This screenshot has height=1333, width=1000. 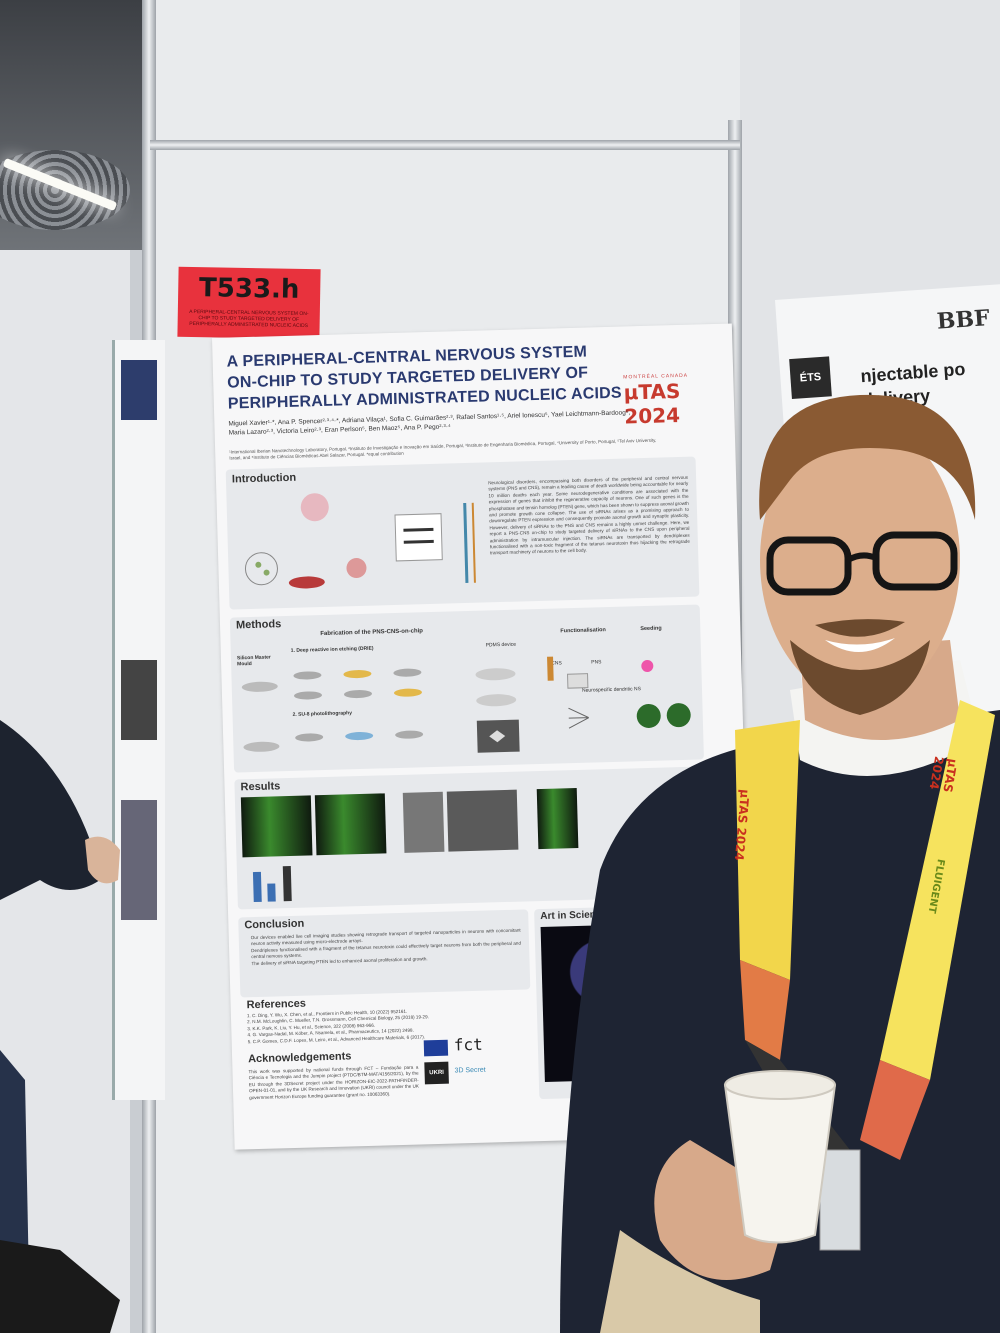 What do you see at coordinates (360, 541) in the screenshot?
I see `introduction-diagram` at bounding box center [360, 541].